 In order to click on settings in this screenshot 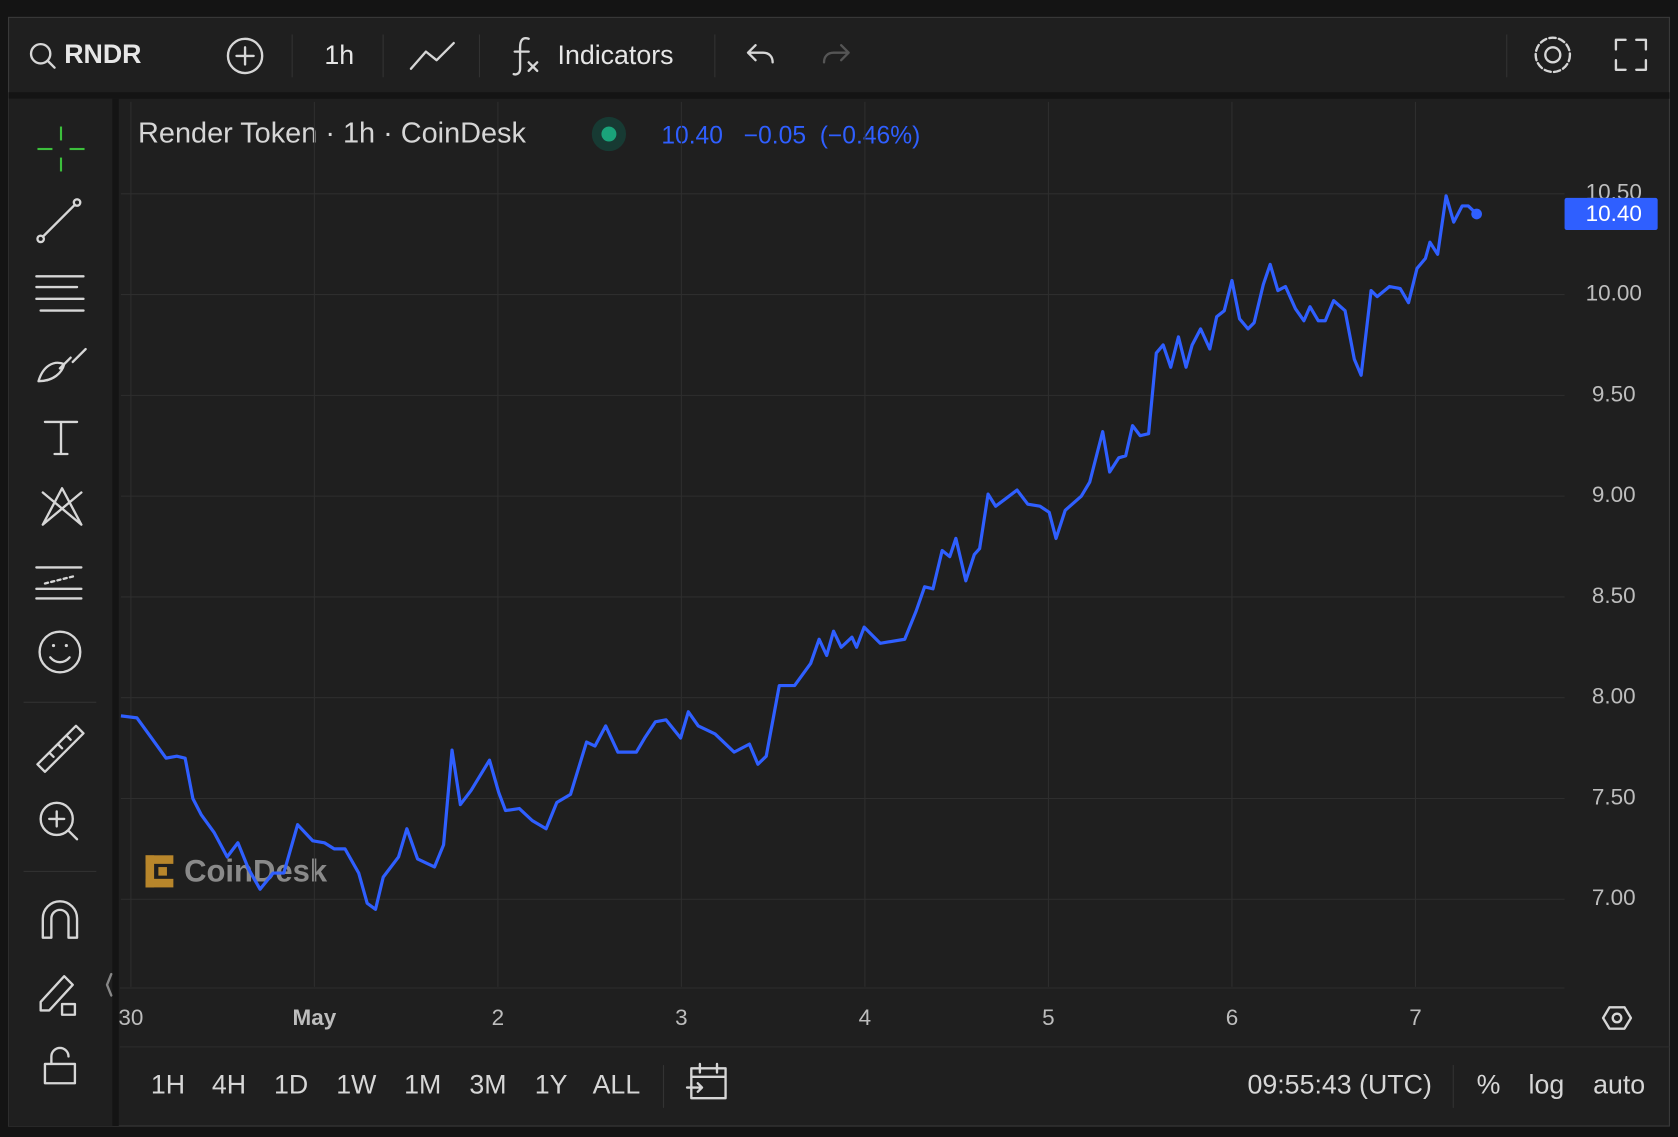, I will do `click(1553, 55)`.